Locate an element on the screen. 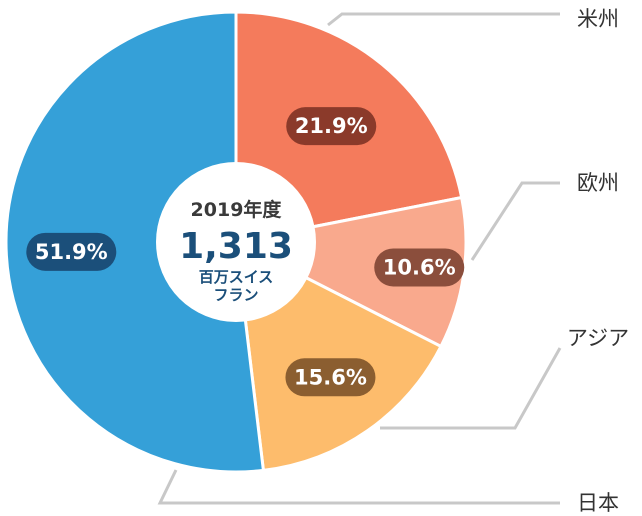 This screenshot has height=516, width=642. region-label-0: 米州 is located at coordinates (598, 19).